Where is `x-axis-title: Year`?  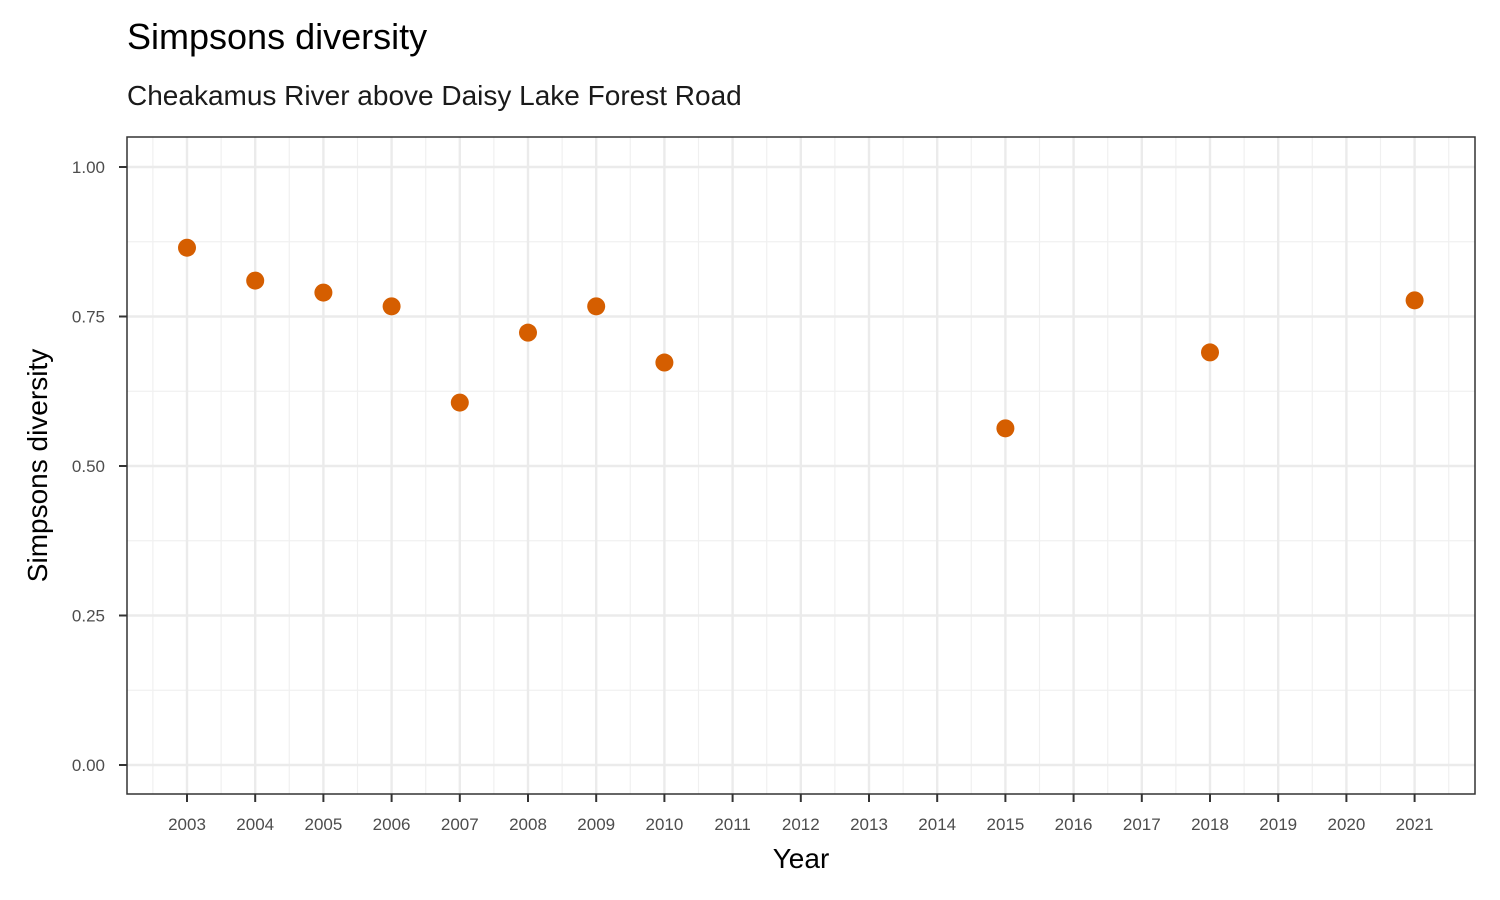 x-axis-title: Year is located at coordinates (801, 858).